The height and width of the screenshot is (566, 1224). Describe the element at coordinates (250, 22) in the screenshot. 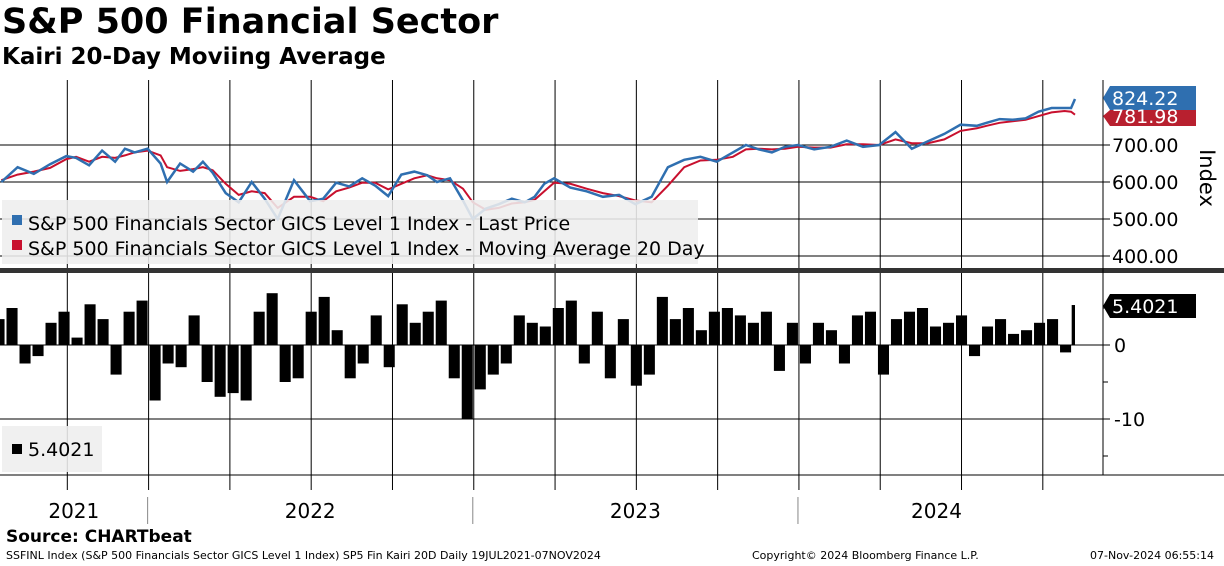

I see `chart-title: S&P 500 Financial Sector` at that location.